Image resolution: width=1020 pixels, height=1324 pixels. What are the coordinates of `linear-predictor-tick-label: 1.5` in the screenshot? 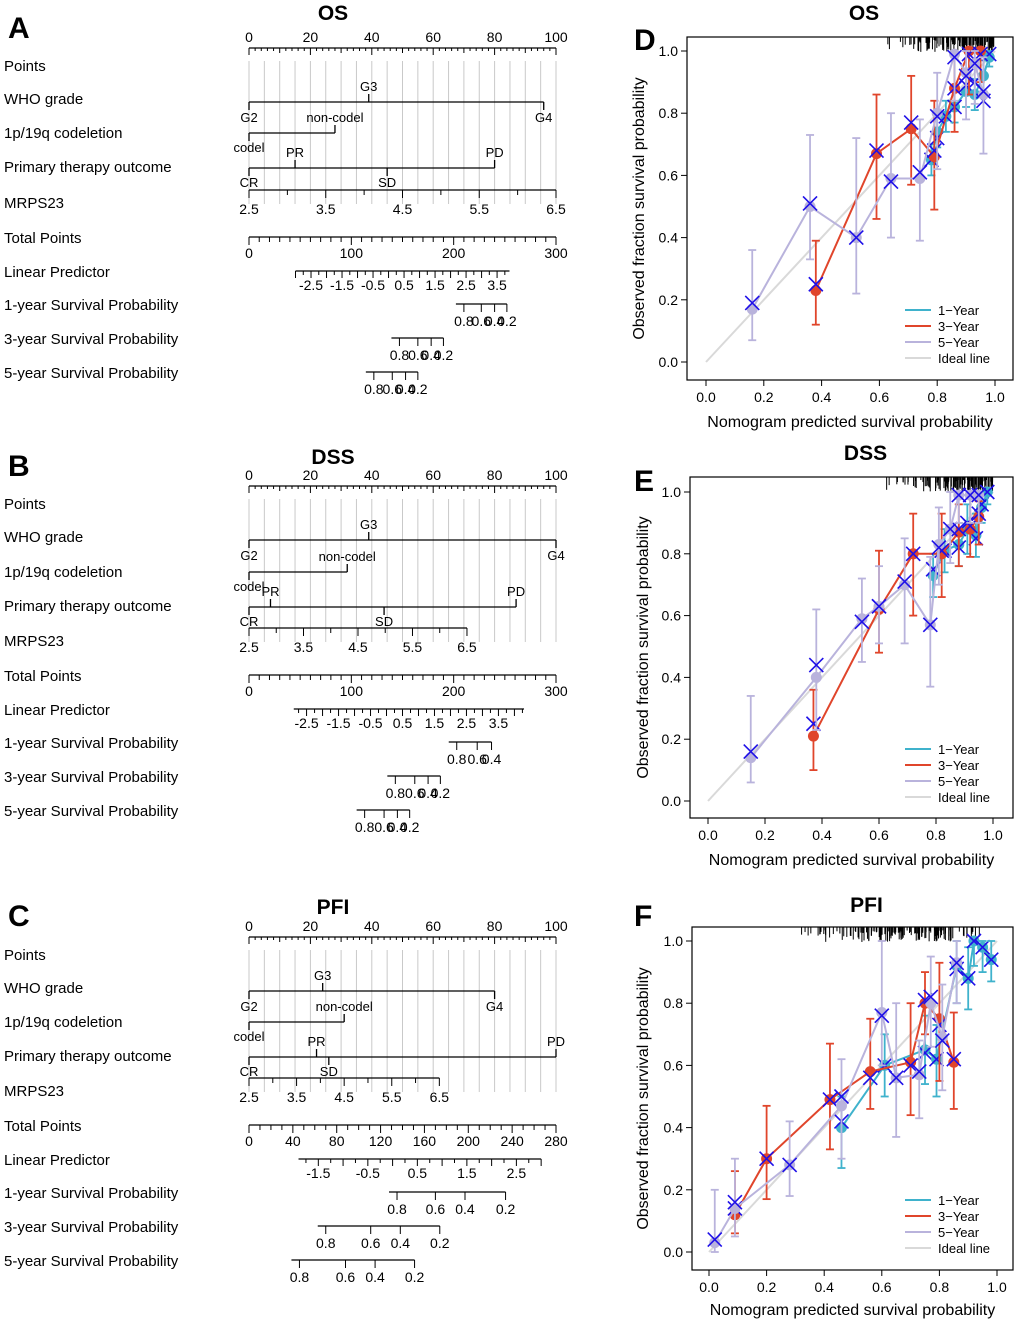 It's located at (467, 1173).